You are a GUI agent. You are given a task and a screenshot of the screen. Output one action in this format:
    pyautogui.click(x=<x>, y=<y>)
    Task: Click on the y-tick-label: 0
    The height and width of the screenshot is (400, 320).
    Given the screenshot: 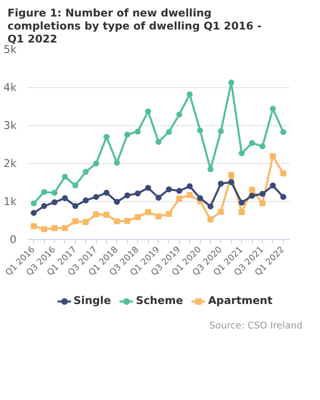 What is the action you would take?
    pyautogui.click(x=13, y=239)
    